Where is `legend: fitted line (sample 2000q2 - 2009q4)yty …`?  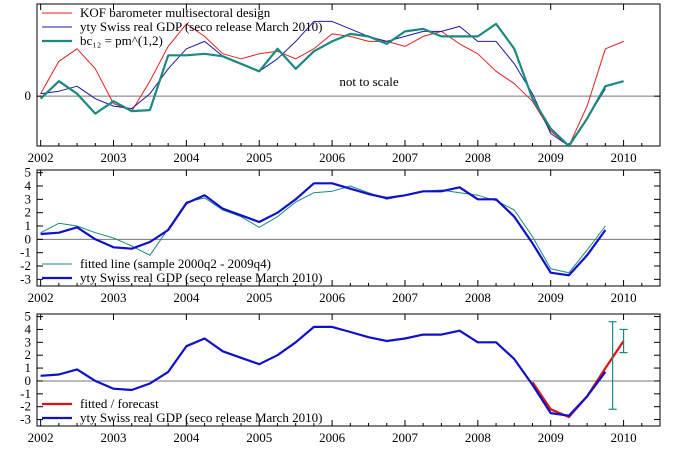 legend: fitted line (sample 2000q2 - 2009q4)yty … is located at coordinates (182, 270).